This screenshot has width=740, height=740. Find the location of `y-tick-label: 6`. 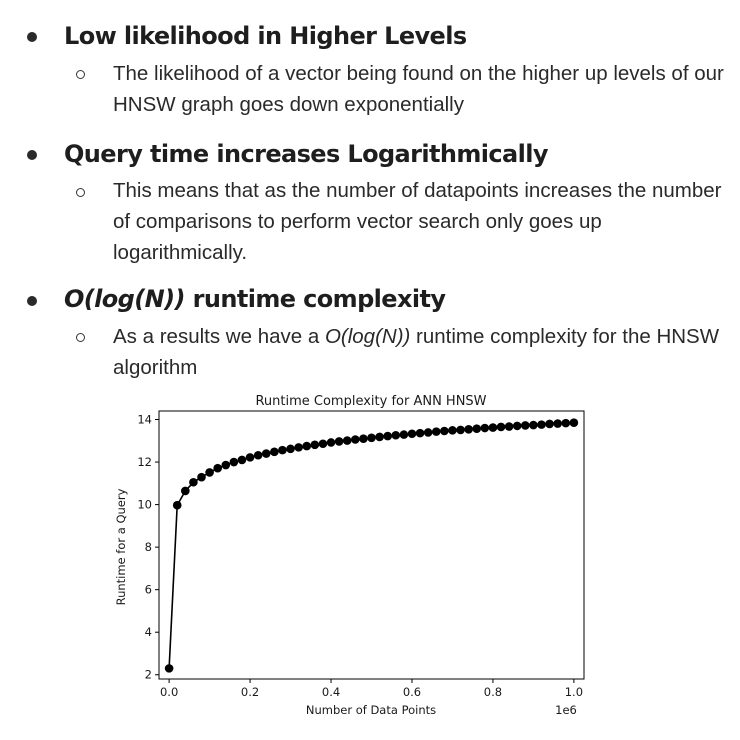

y-tick-label: 6 is located at coordinates (148, 590).